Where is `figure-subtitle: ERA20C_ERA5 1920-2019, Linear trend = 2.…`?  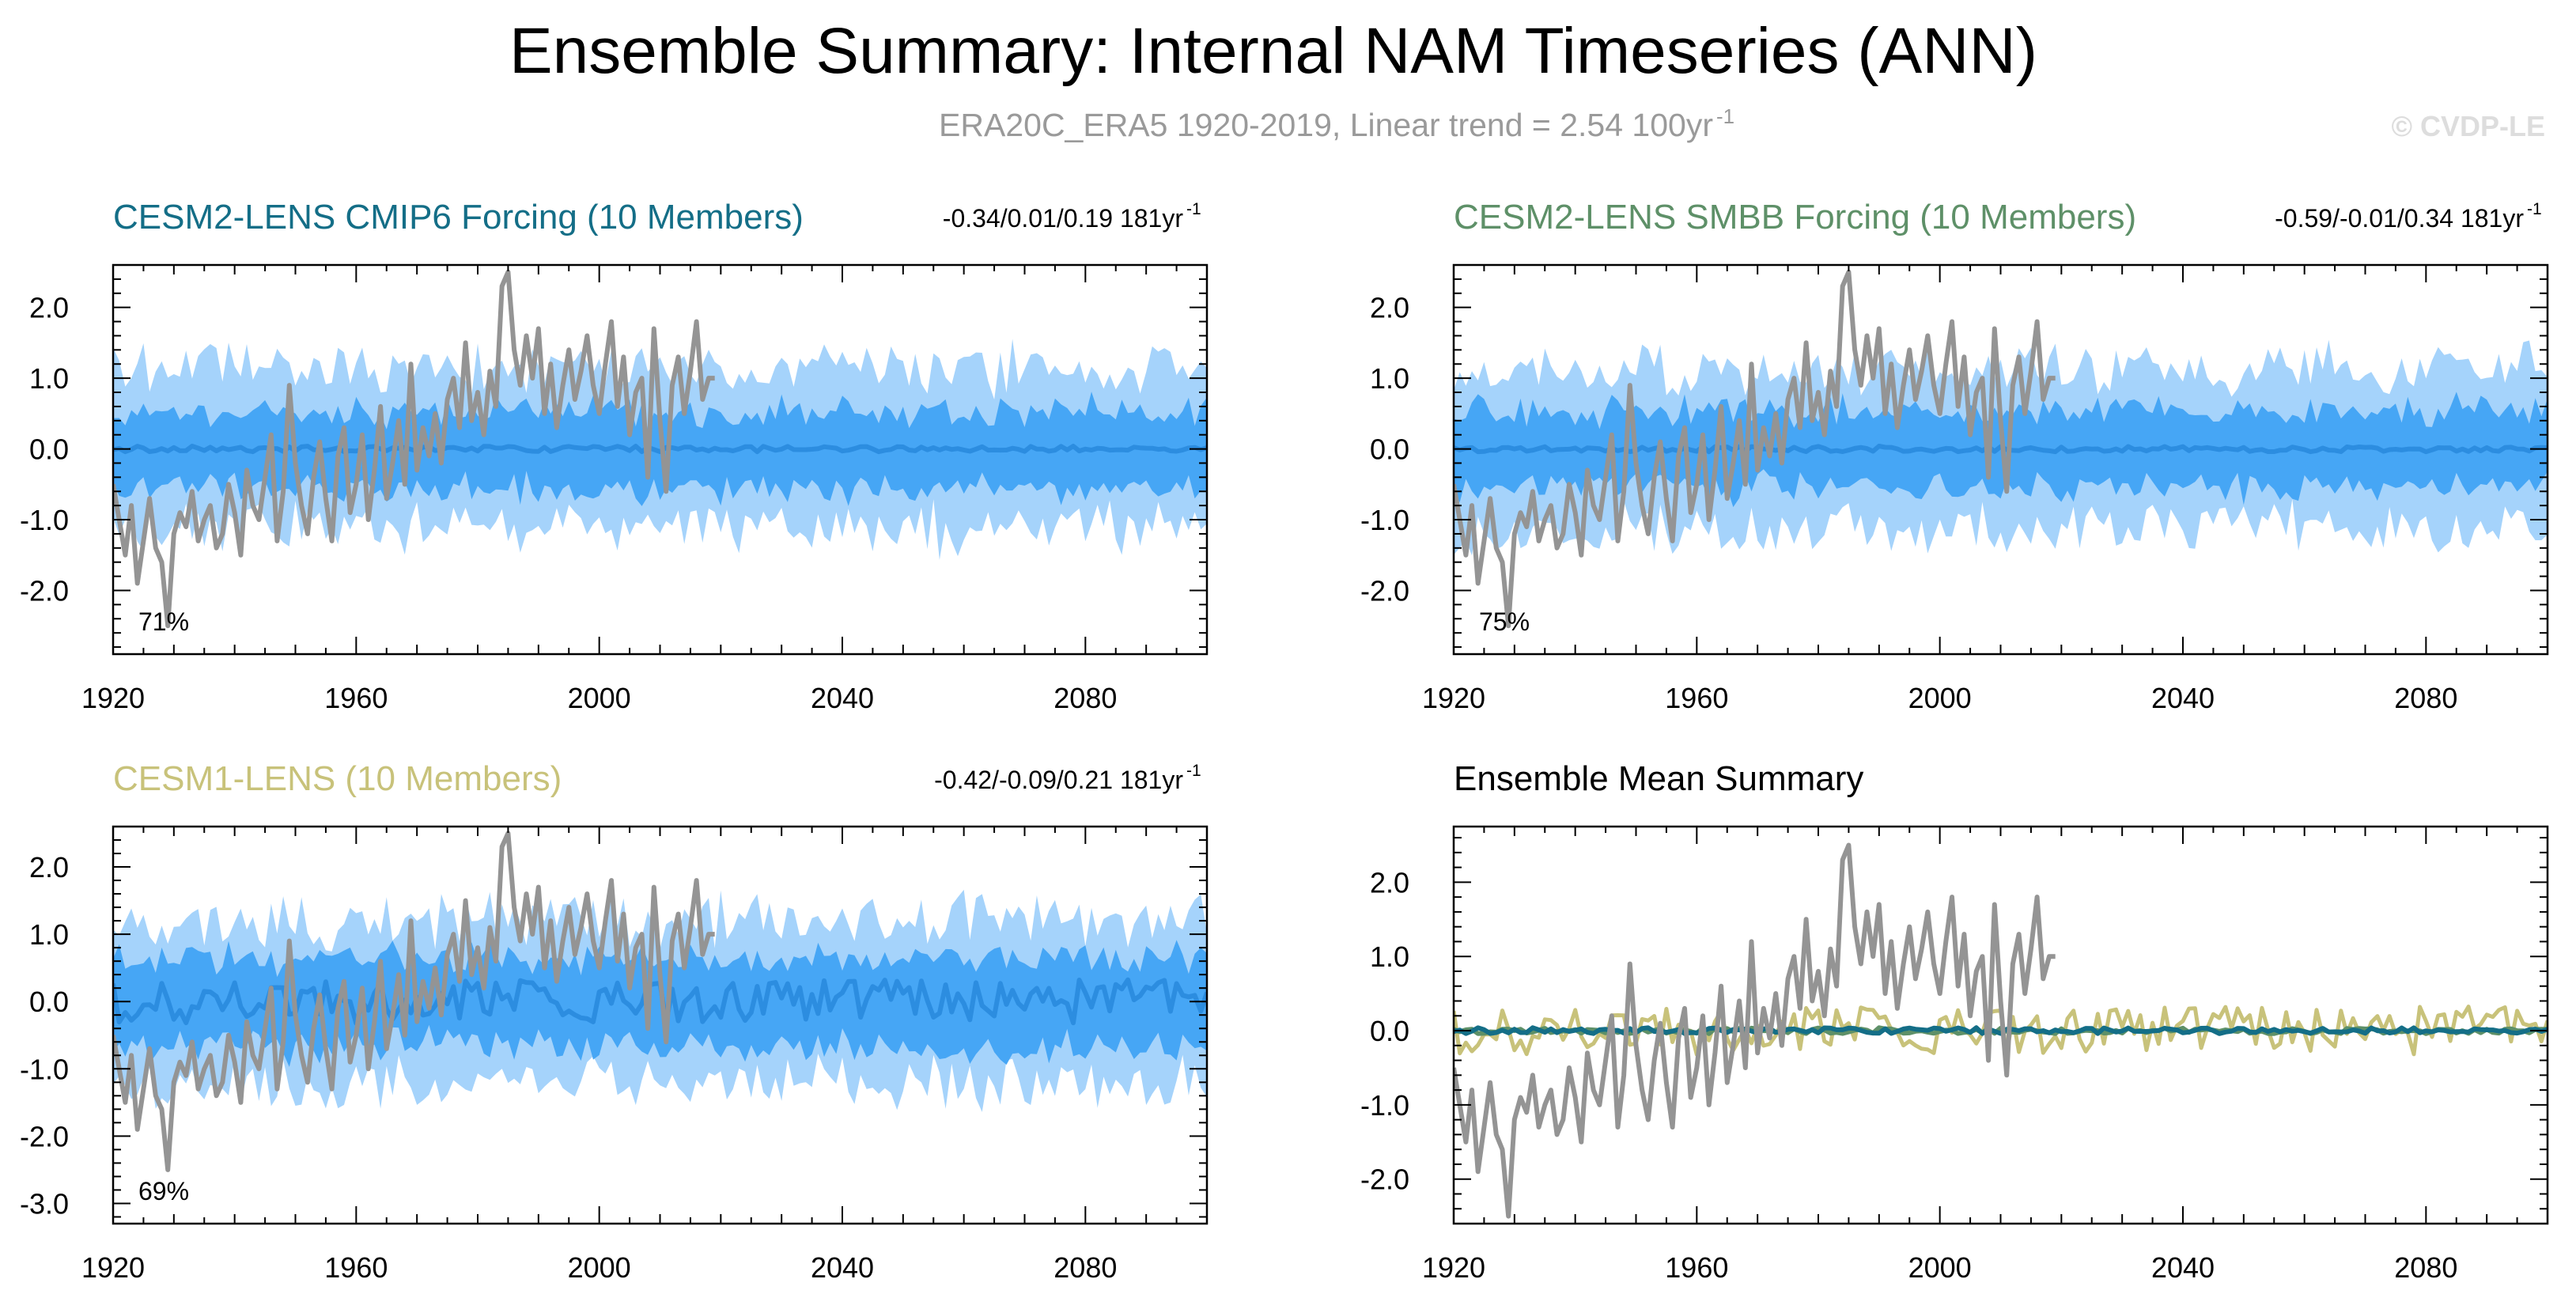 figure-subtitle: ERA20C_ERA5 1920-2019, Linear trend = 2.… is located at coordinates (1326, 125).